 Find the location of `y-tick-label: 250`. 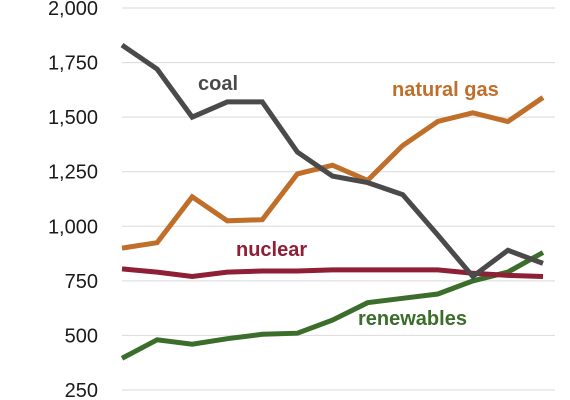

y-tick-label: 250 is located at coordinates (81, 390).